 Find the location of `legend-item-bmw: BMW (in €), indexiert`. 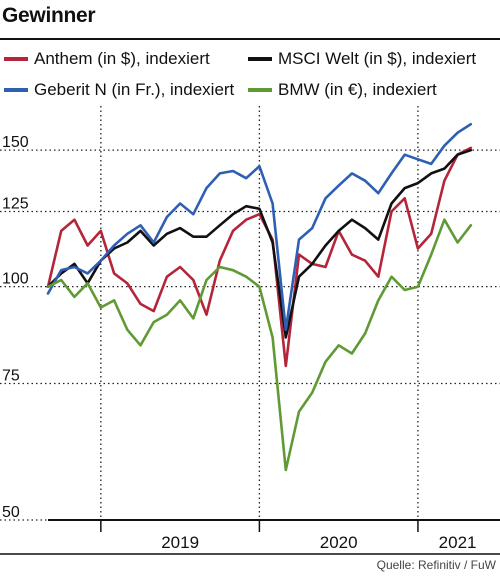

legend-item-bmw: BMW (in €), indexiert is located at coordinates (342, 90).